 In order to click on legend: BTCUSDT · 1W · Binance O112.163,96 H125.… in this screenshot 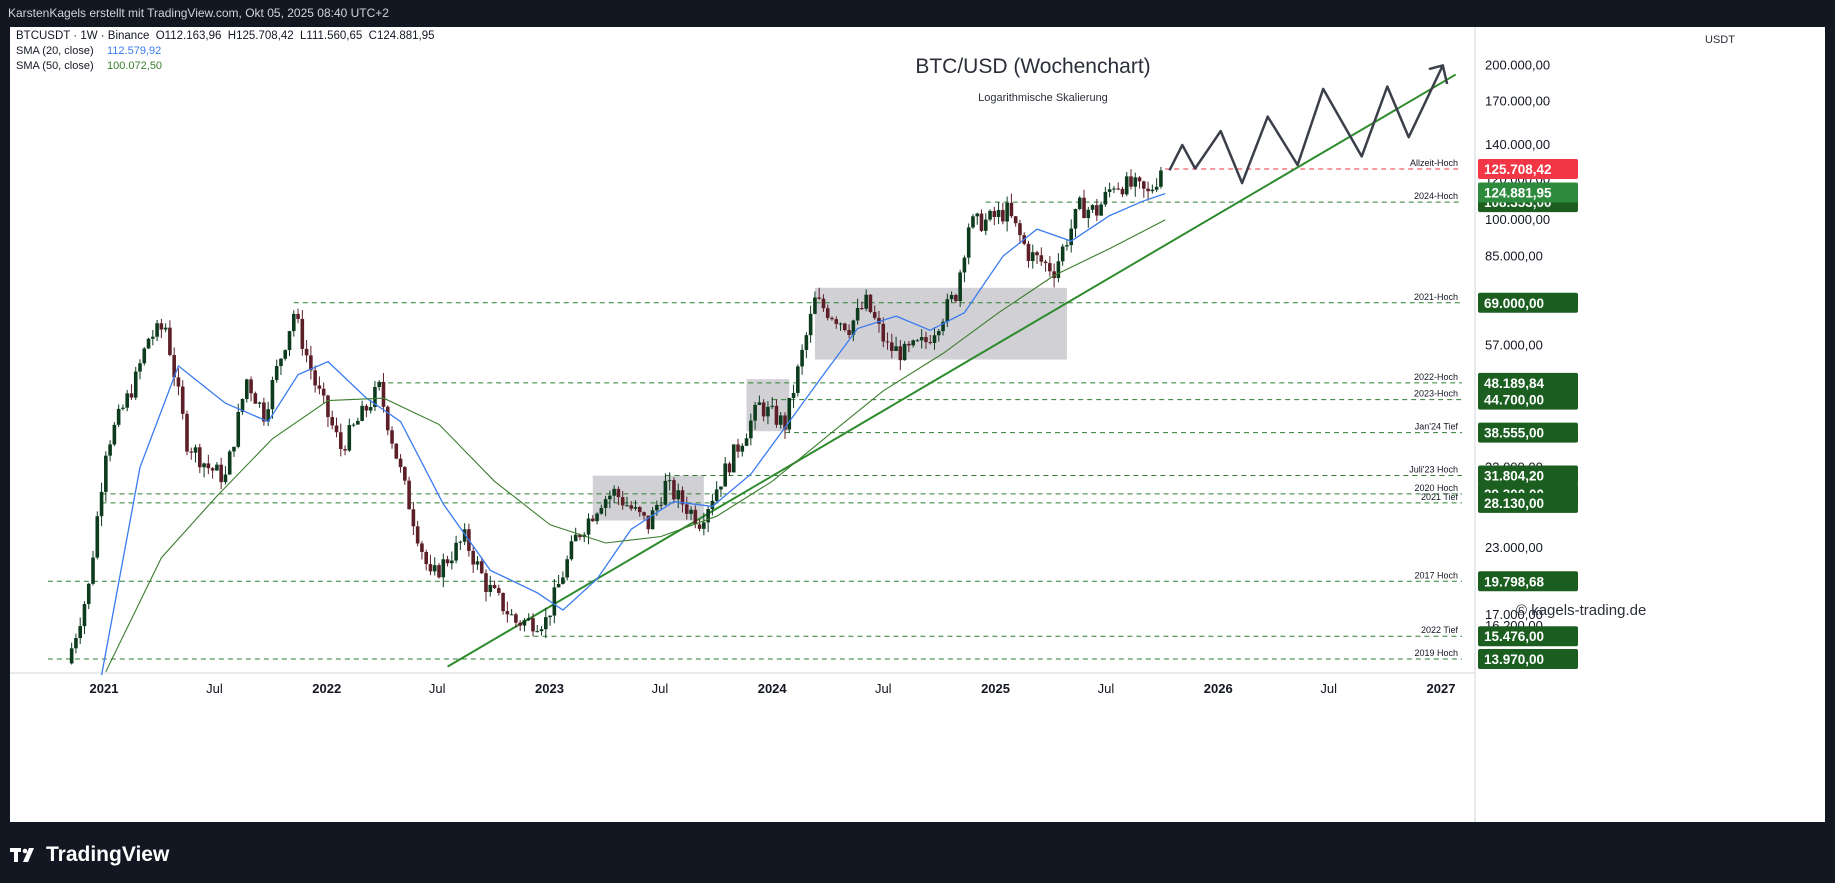, I will do `click(225, 51)`.